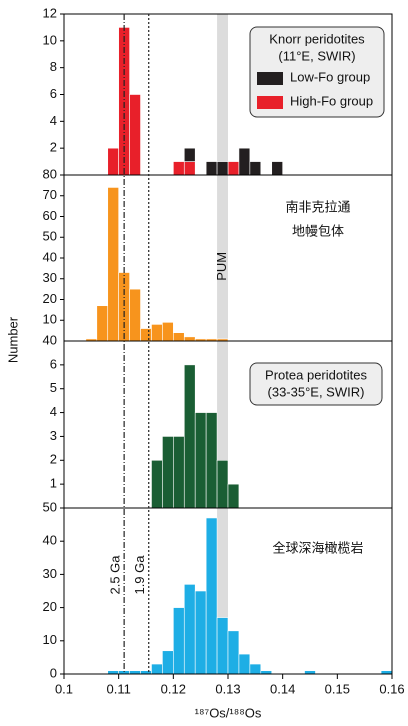  What do you see at coordinates (330, 76) in the screenshot?
I see `legend-label: Low-Fo group` at bounding box center [330, 76].